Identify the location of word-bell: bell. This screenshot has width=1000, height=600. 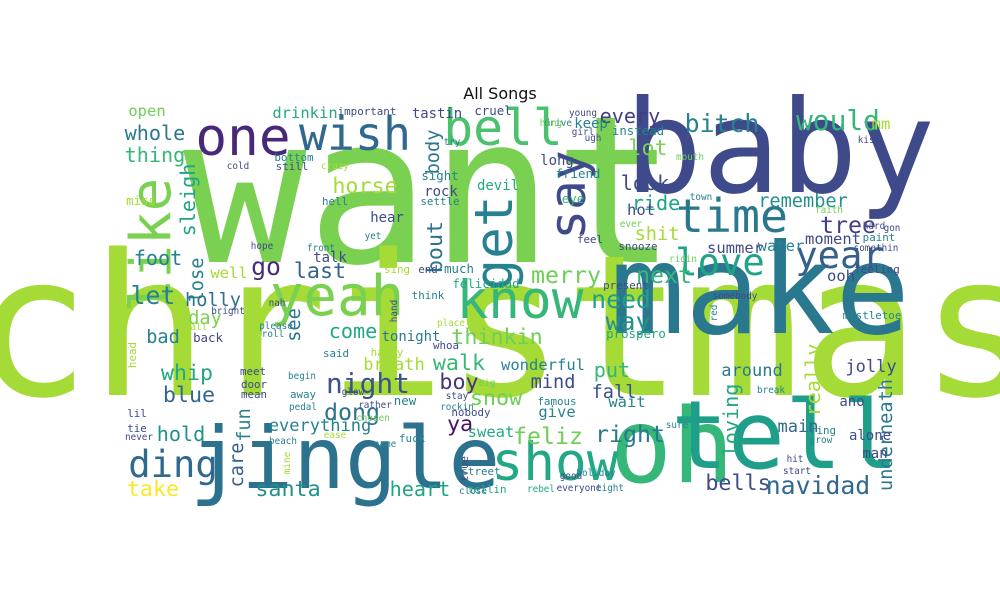
(502, 128).